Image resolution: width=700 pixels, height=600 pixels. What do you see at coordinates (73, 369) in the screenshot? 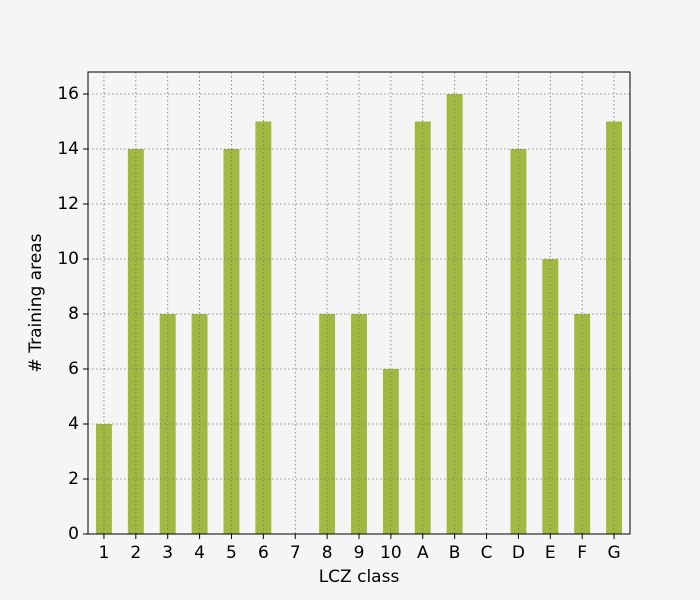
I see `y-tick-label: 6` at bounding box center [73, 369].